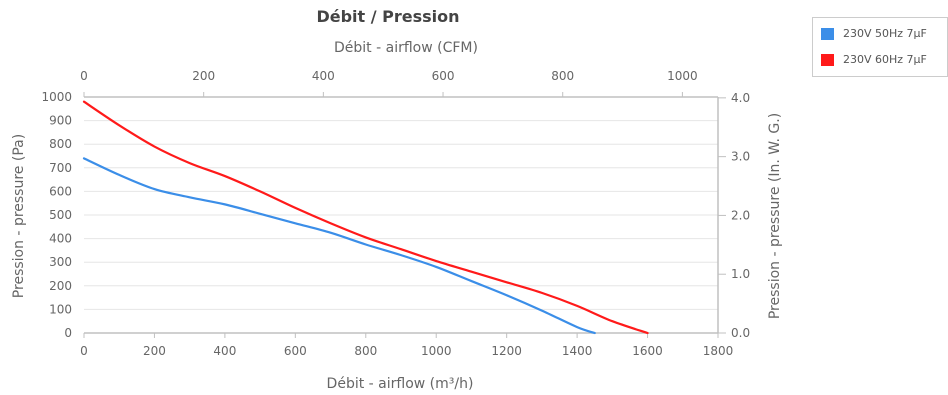  I want to click on x-tick-label: 600, so click(295, 351).